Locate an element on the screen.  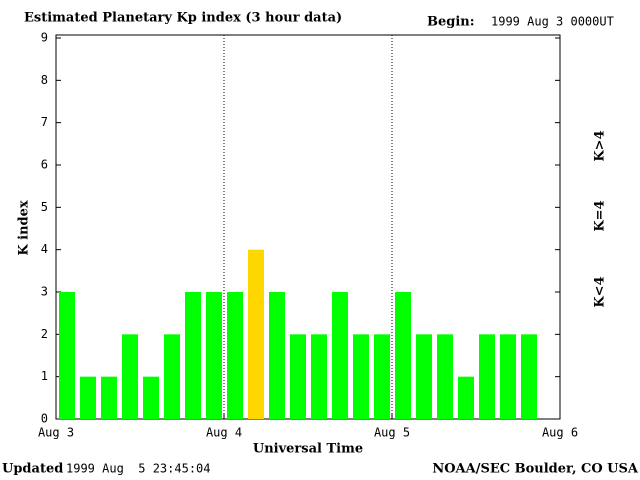
x-tick-label: Aug 4 is located at coordinates (224, 433).